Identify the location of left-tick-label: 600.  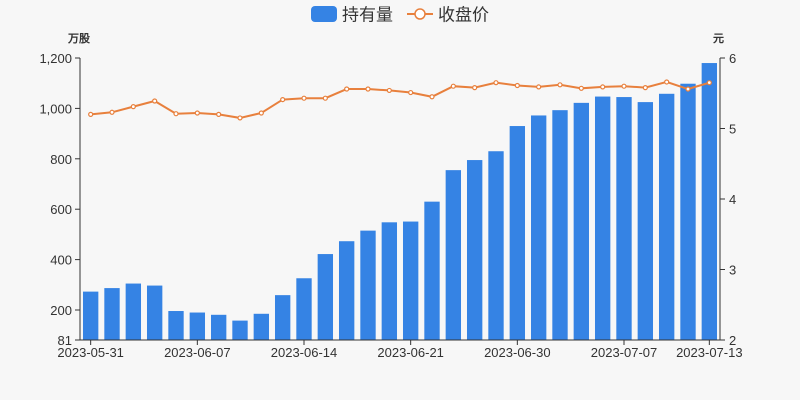
(61, 209).